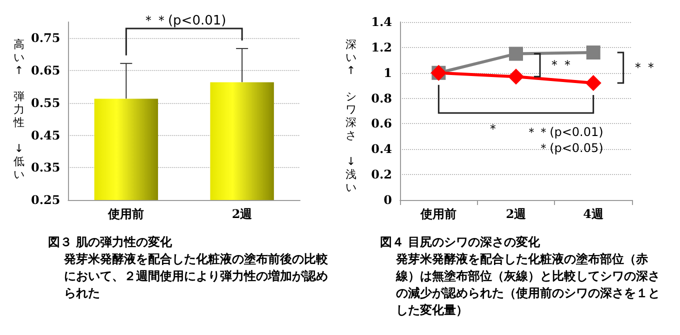 The image size is (680, 335). Describe the element at coordinates (45, 38) in the screenshot. I see `y-tick-label: 0.75` at that location.